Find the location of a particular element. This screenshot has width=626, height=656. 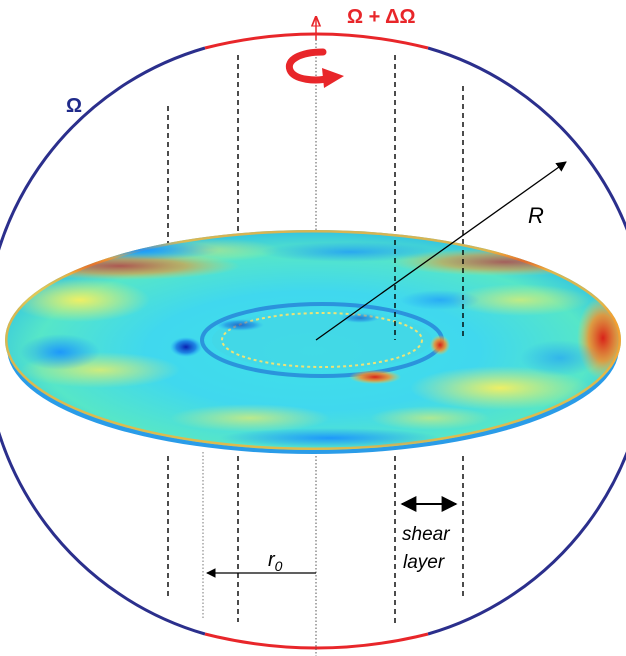

r0-main: r is located at coordinates (272, 560).